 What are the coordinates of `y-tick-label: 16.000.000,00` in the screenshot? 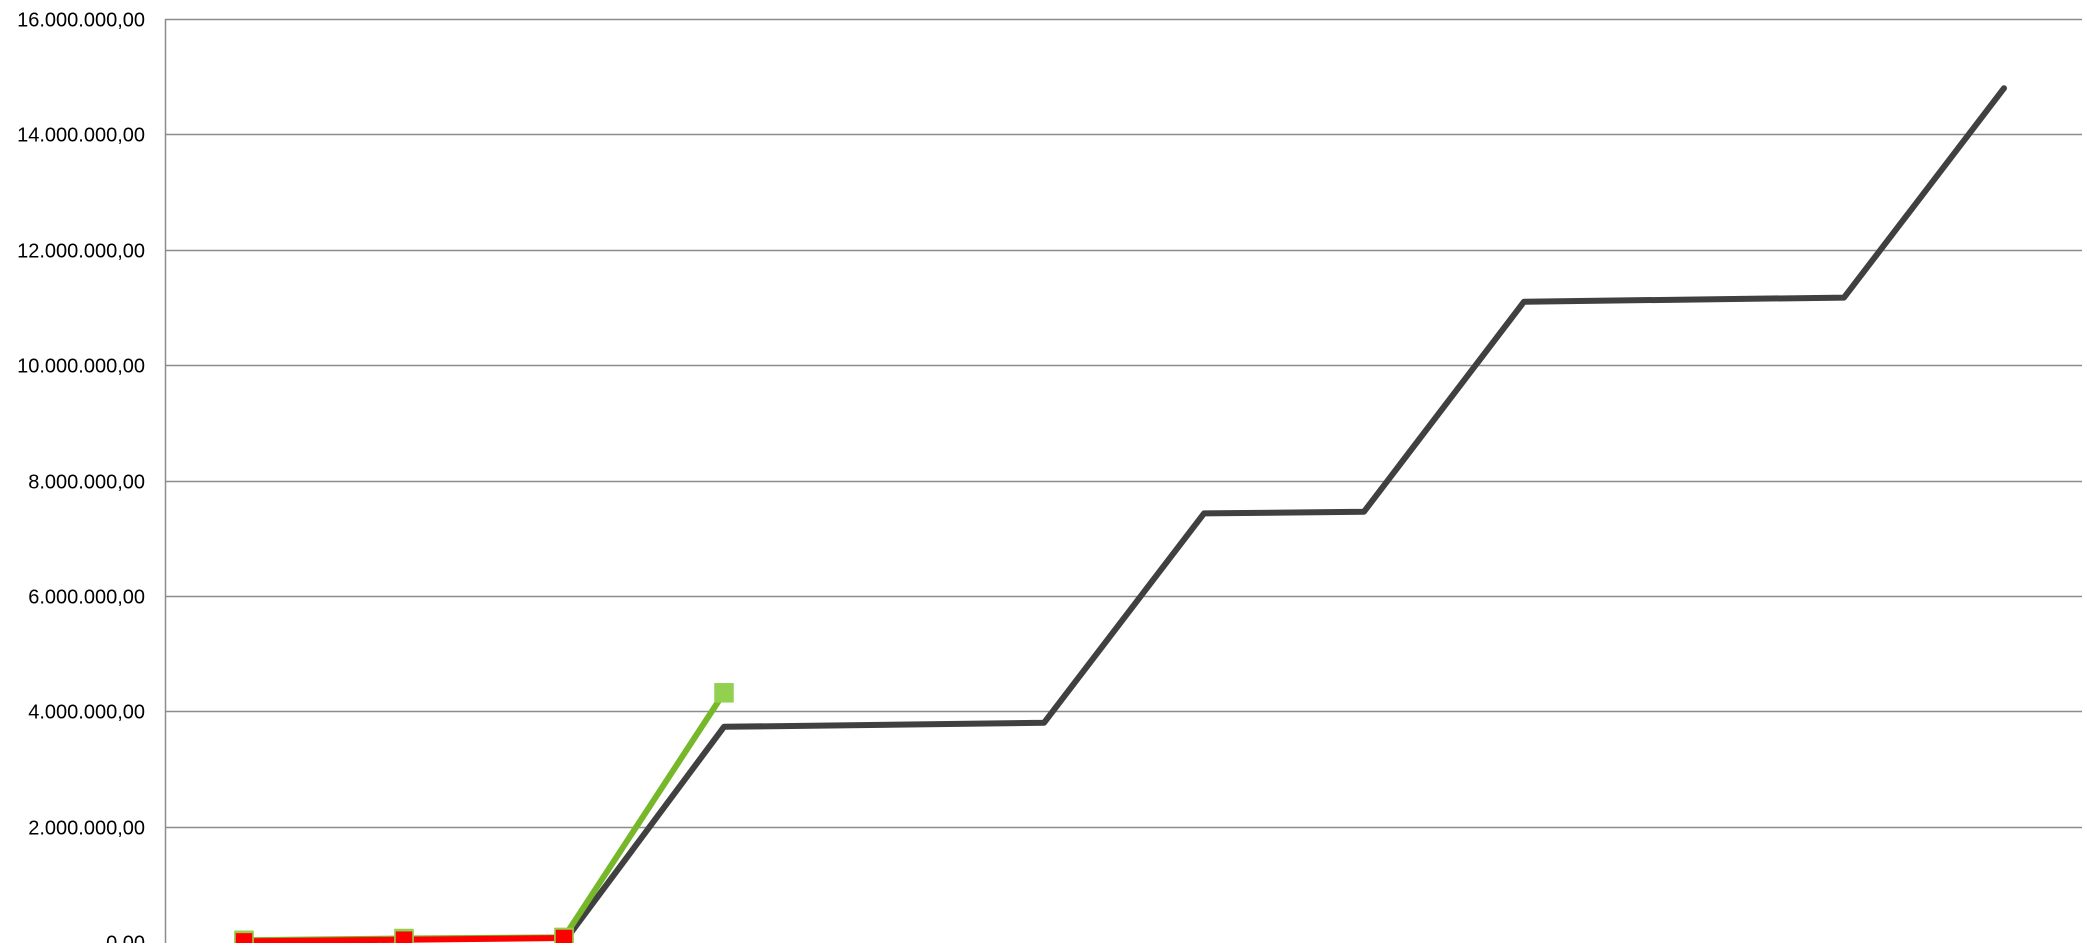 It's located at (81, 21).